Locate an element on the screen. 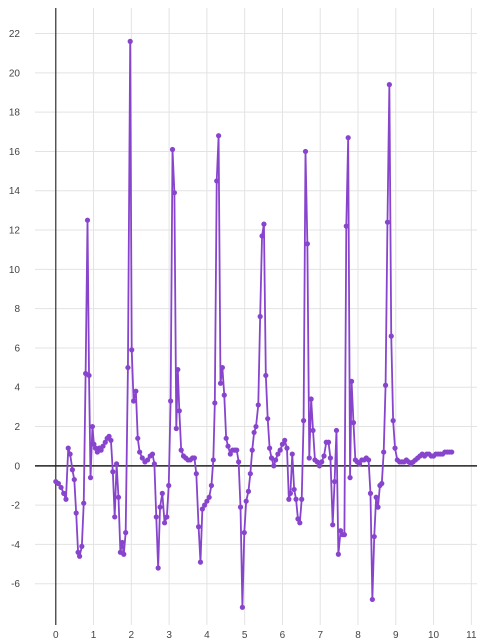 This screenshot has width=477, height=643. y-tick-label: 2 is located at coordinates (17, 427).